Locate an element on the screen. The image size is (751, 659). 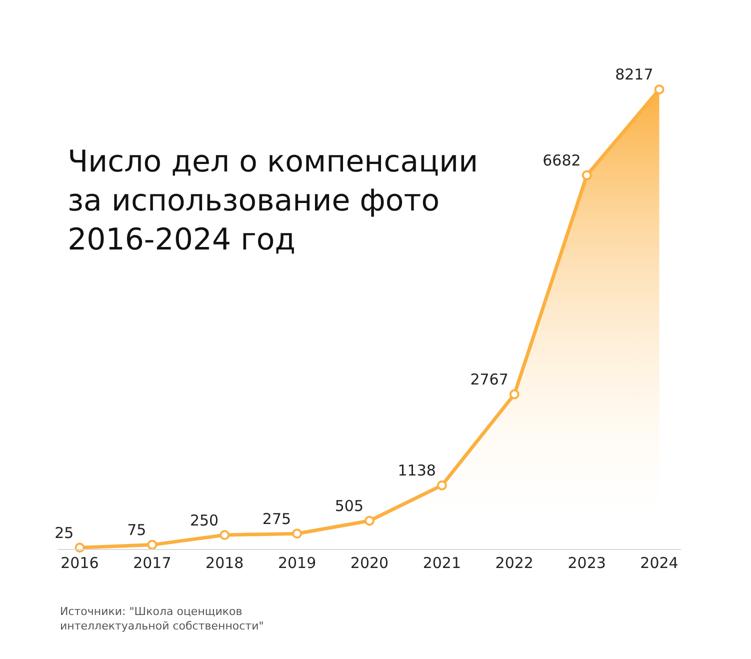
x-tick-label: 2022 is located at coordinates (514, 563).